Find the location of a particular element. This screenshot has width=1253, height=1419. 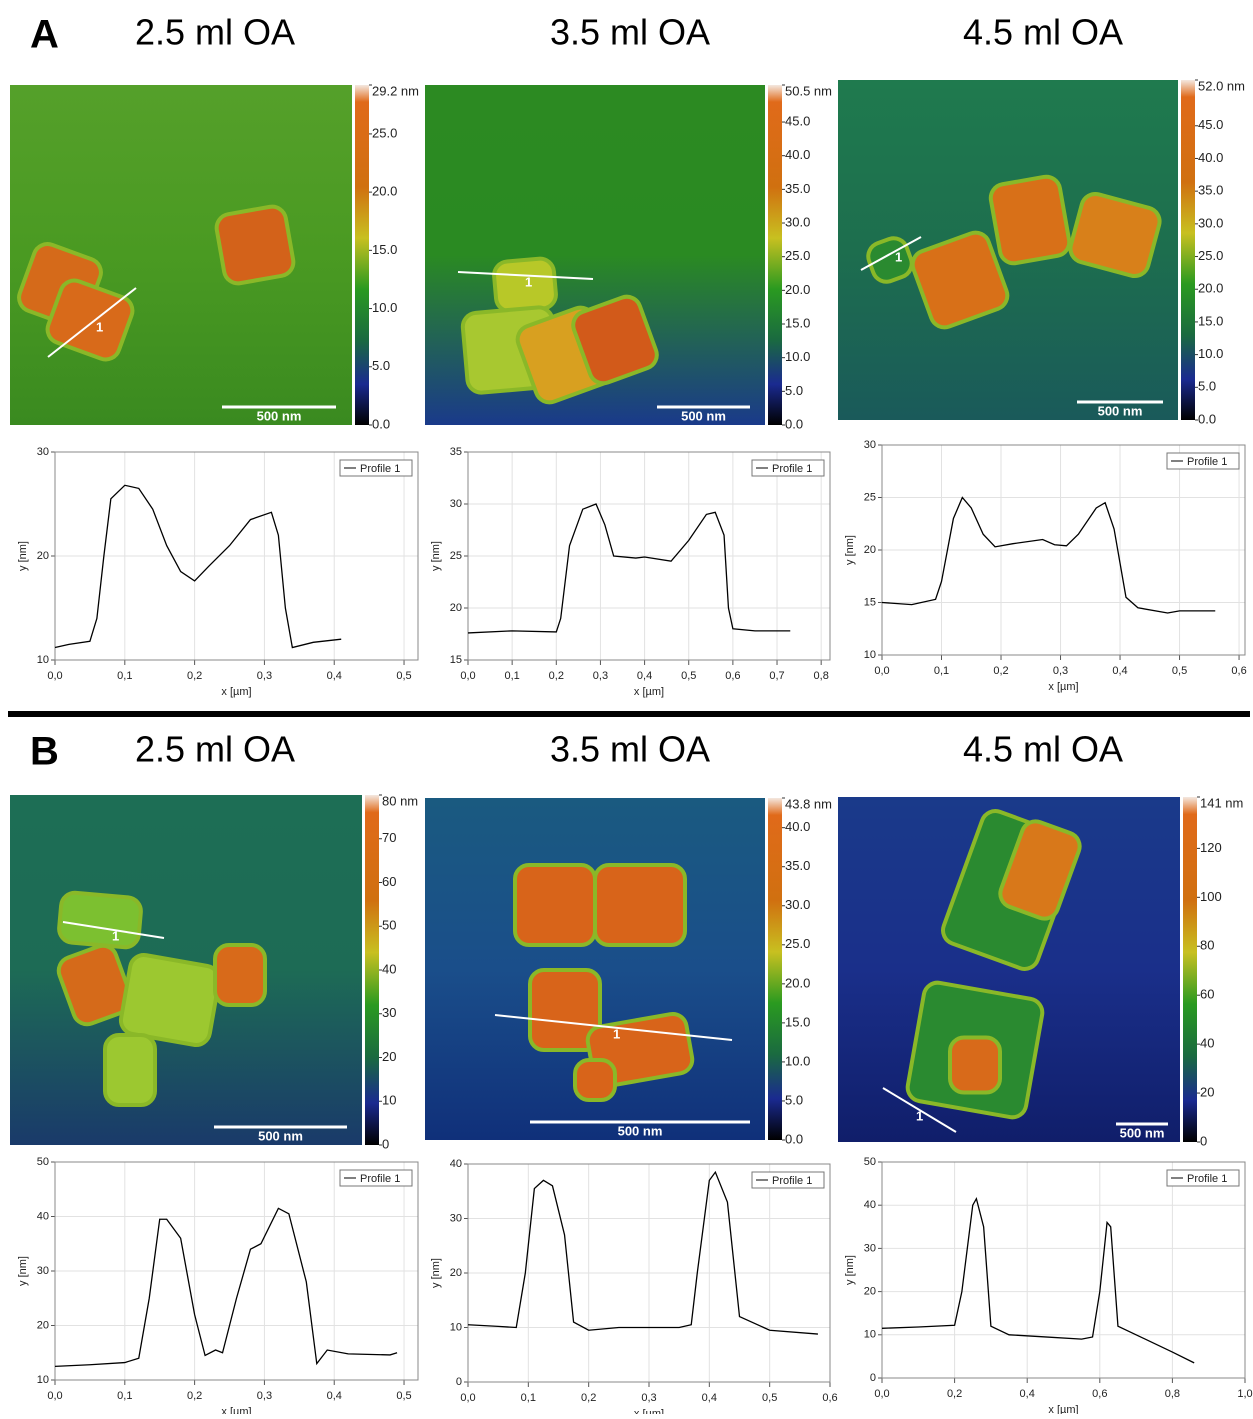

colorbar-tick-label: 0.0 is located at coordinates (1207, 418).